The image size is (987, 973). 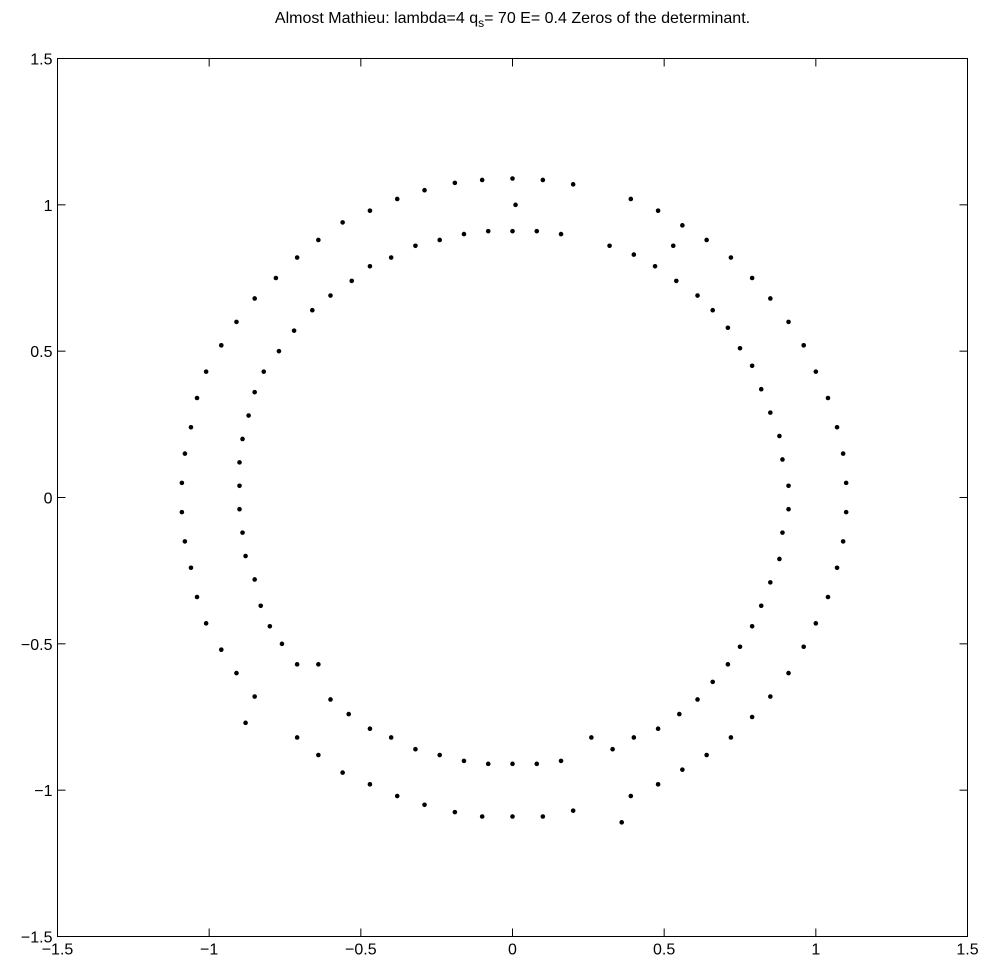 What do you see at coordinates (481, 23) in the screenshot?
I see `title-subscript: s` at bounding box center [481, 23].